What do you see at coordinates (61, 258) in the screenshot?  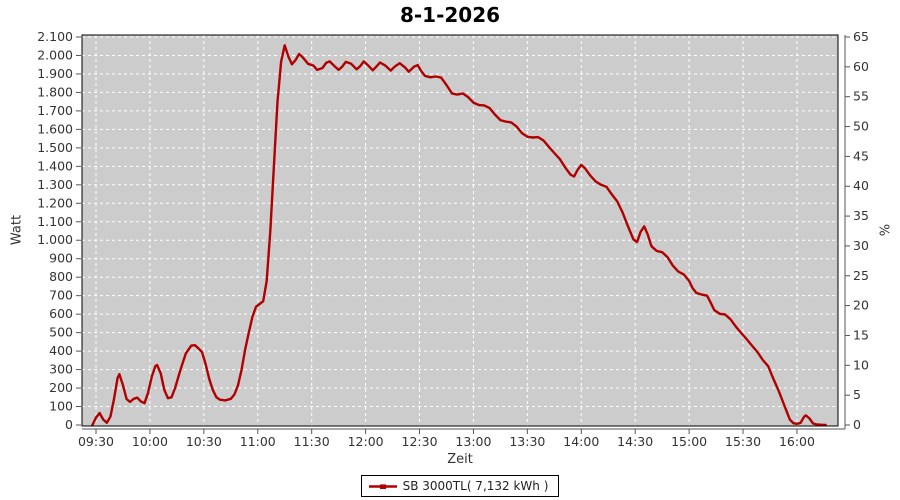 I see `y-tick-label: 900` at bounding box center [61, 258].